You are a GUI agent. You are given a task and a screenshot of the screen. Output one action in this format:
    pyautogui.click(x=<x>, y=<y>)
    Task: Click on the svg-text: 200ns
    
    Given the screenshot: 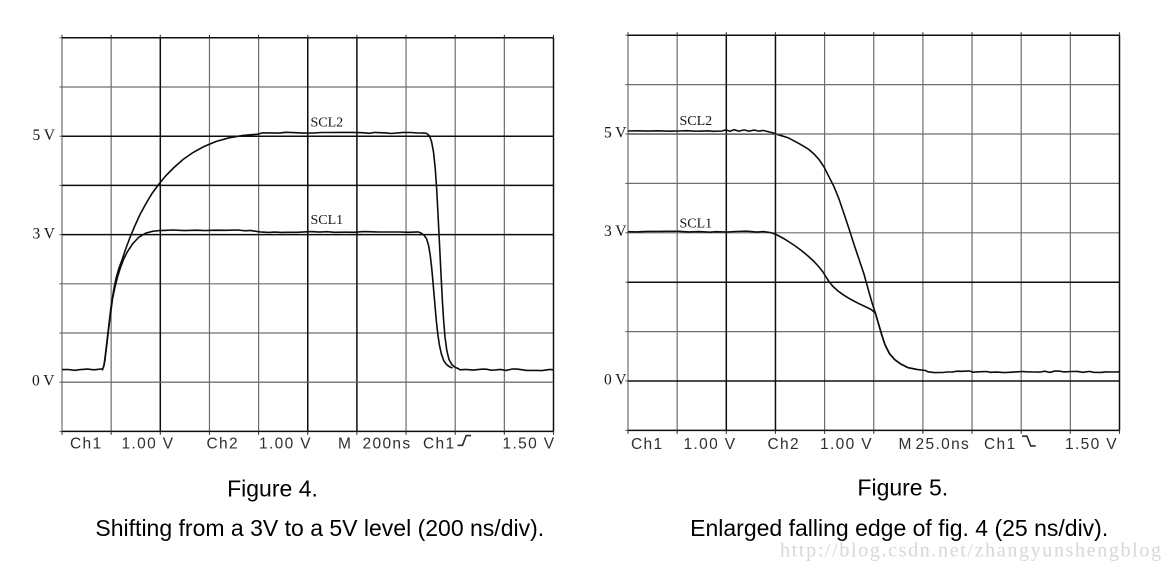 What is the action you would take?
    pyautogui.click(x=387, y=444)
    